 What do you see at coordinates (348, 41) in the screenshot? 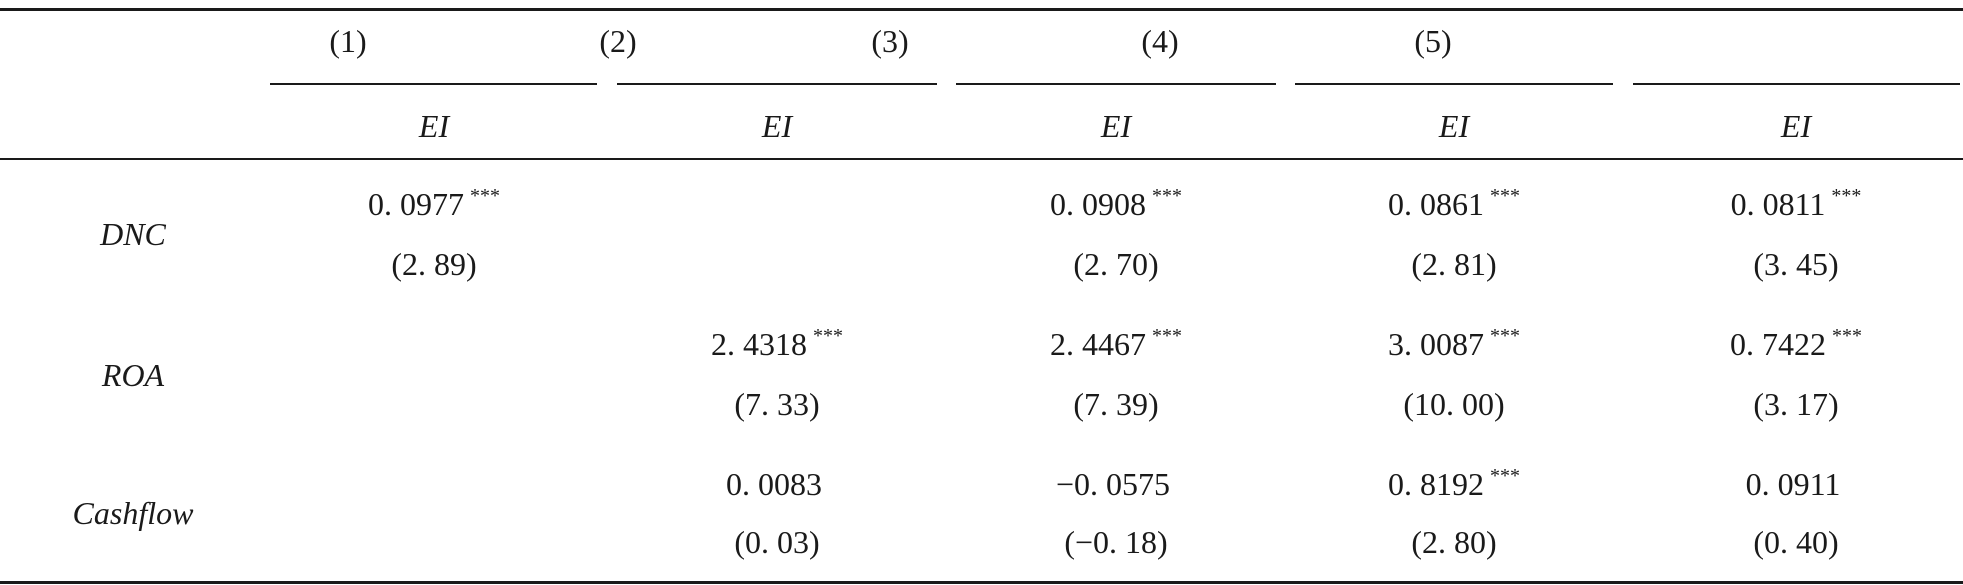
I see `column-number-1: (1)` at bounding box center [348, 41].